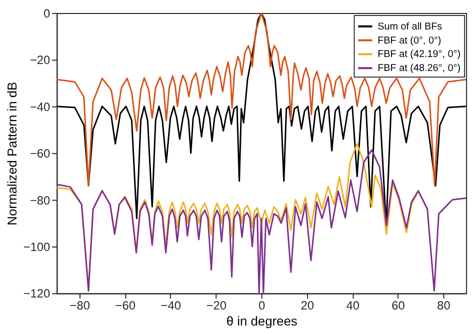  I want to click on y-tick-label: −40, so click(40, 107).